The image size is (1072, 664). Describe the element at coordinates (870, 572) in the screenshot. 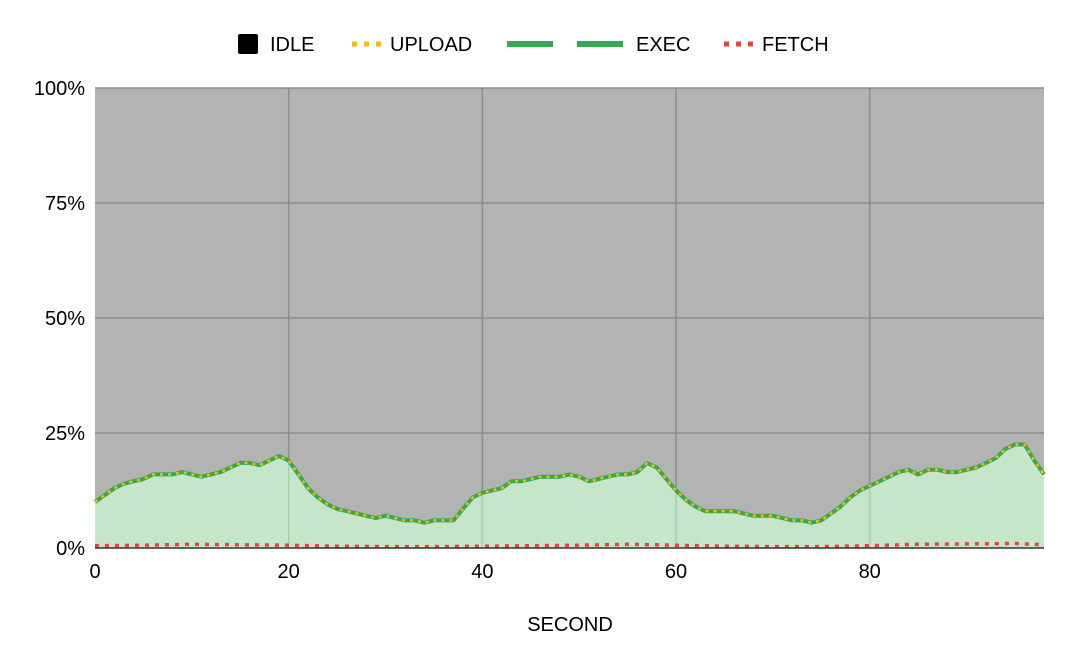

I see `x-tick-label-4: 80` at that location.